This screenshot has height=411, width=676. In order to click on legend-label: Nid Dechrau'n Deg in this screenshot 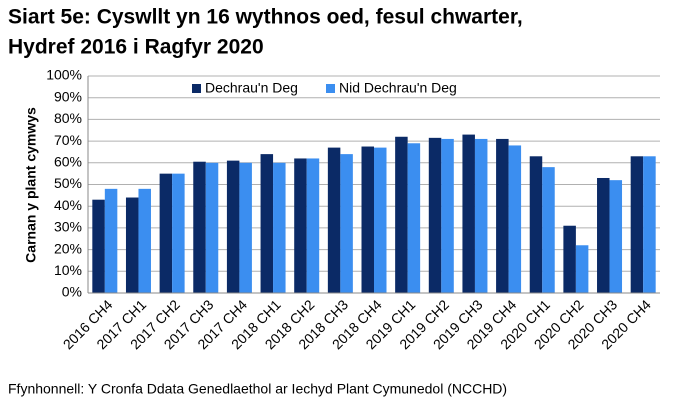, I will do `click(398, 88)`.